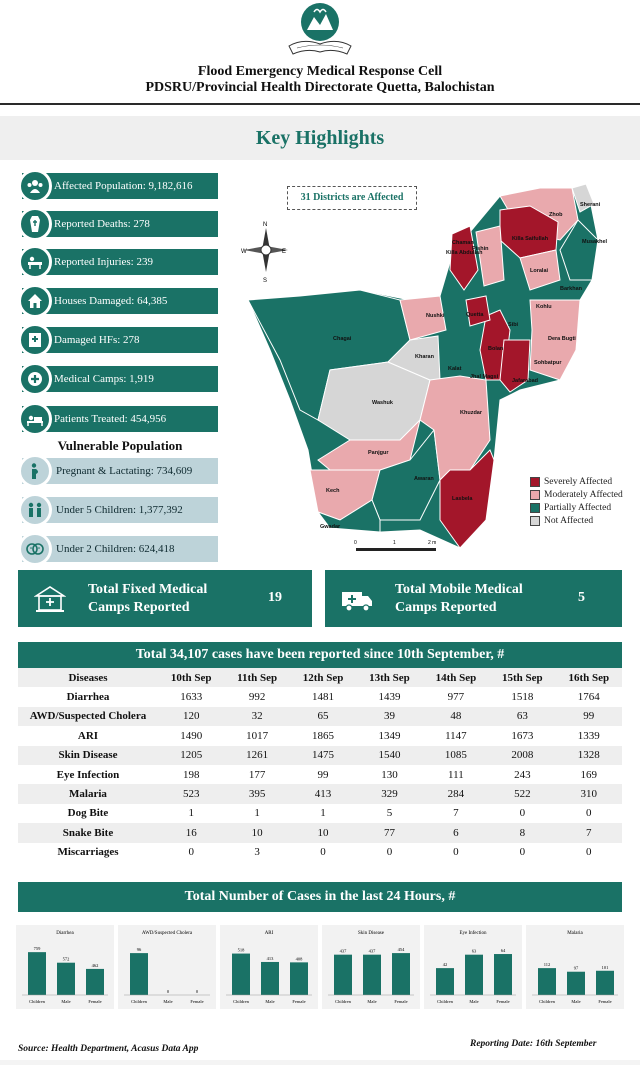 The width and height of the screenshot is (640, 1065). What do you see at coordinates (589, 832) in the screenshot?
I see `case-count-cell: 7` at bounding box center [589, 832].